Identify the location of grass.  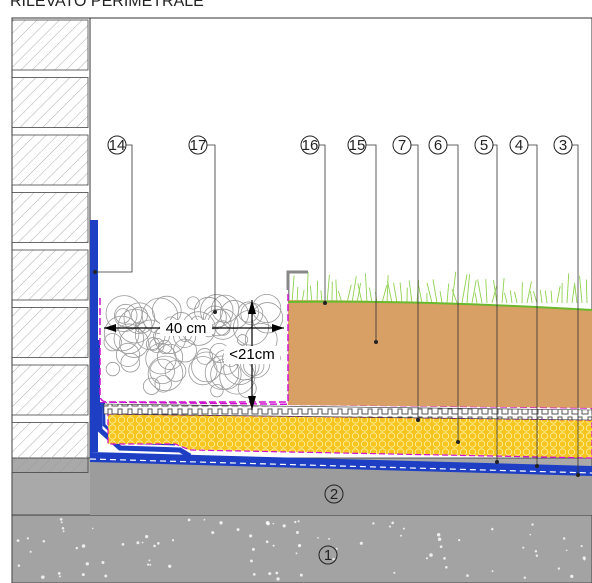
(439, 291).